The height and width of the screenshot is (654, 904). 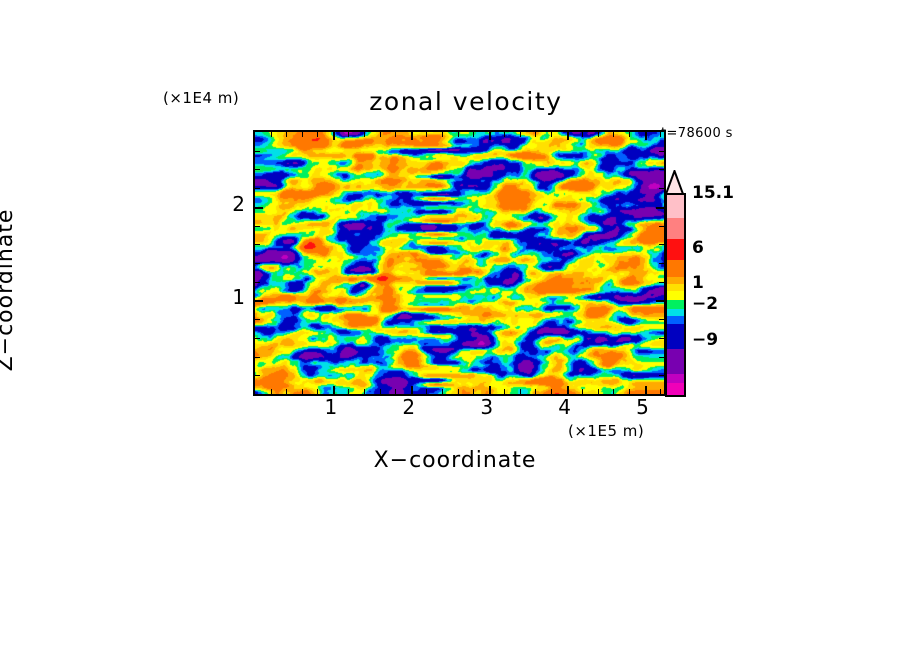 I want to click on y-tick-label: 2, so click(x=238, y=203).